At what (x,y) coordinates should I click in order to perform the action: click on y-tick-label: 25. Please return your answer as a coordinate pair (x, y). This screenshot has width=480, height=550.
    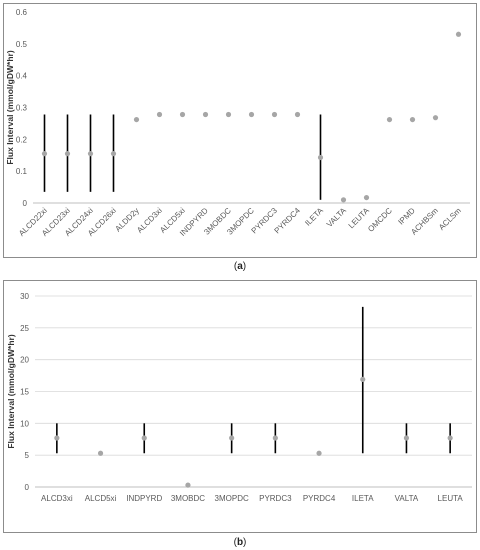
    Looking at the image, I should click on (24, 328).